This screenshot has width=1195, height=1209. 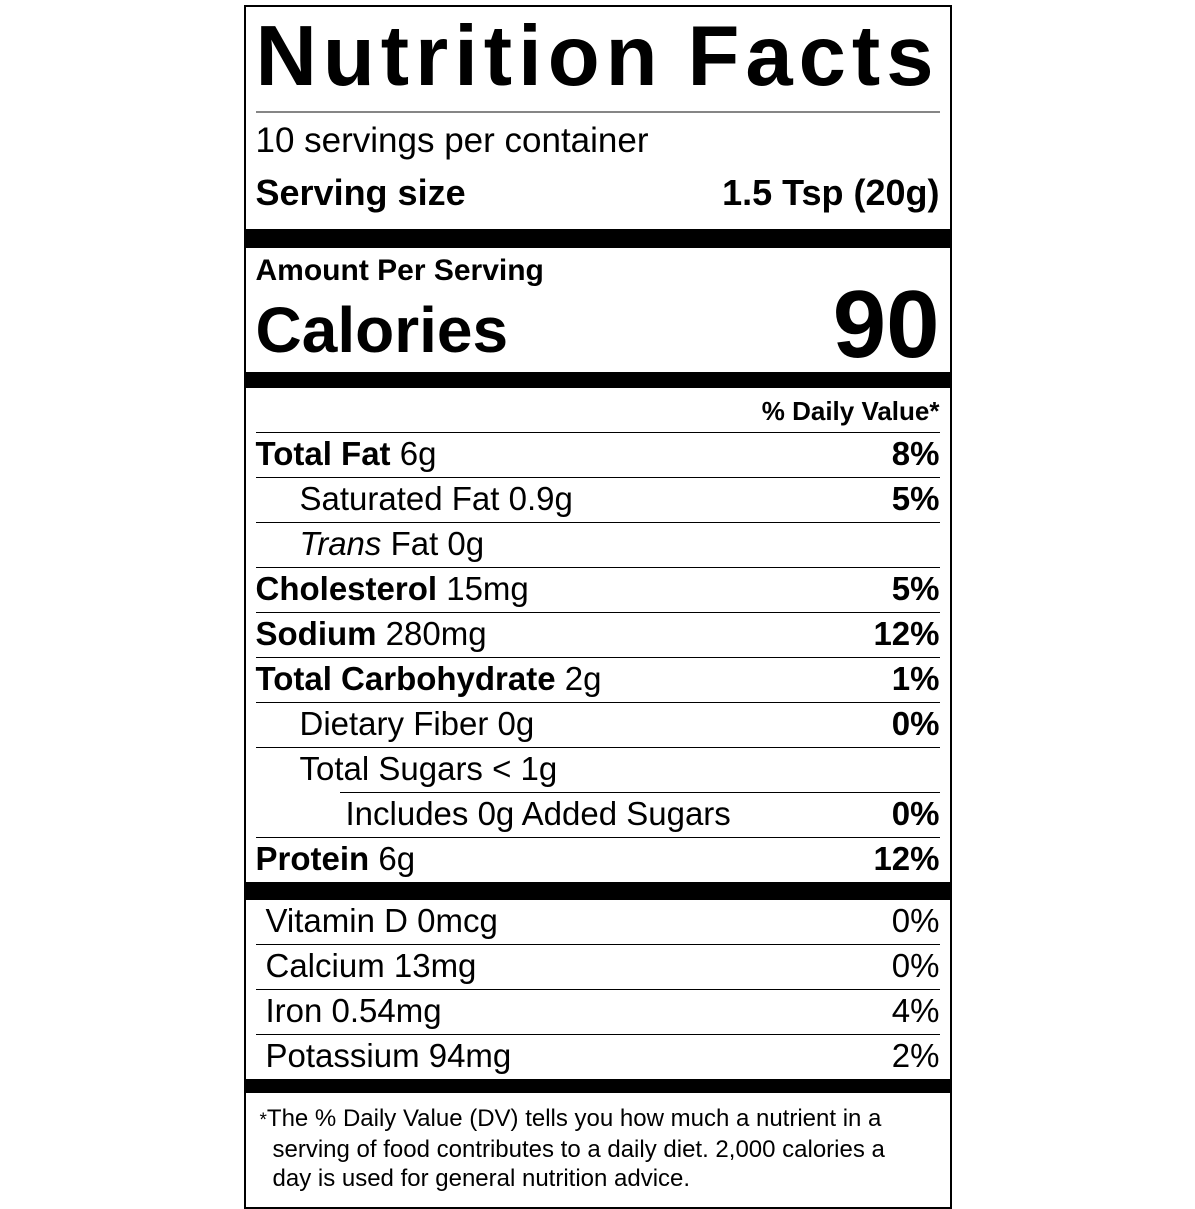 What do you see at coordinates (597, 859) in the screenshot?
I see `nutrient-row-protein: Protein 6g 12%` at bounding box center [597, 859].